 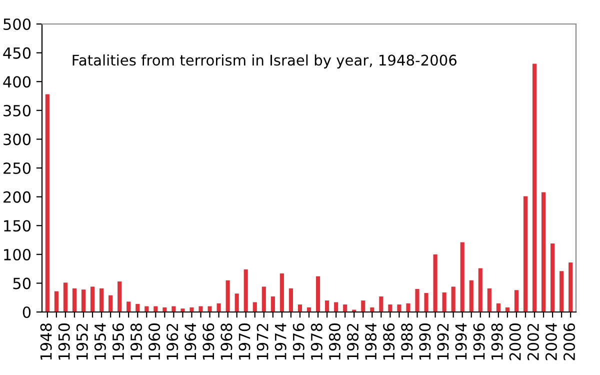 What do you see at coordinates (316, 341) in the screenshot?
I see `x-tick-label: 1978` at bounding box center [316, 341].